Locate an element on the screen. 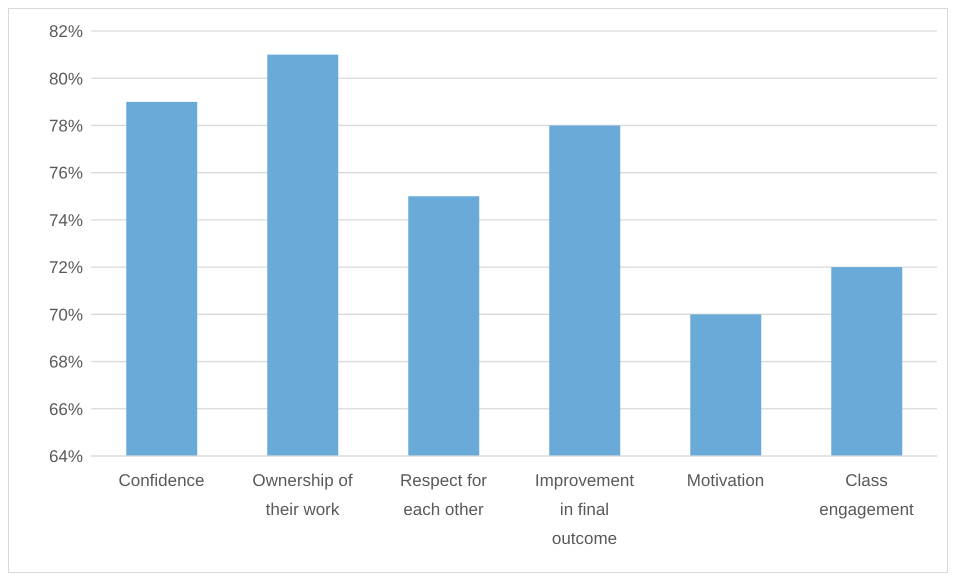  y-tick-label: 72% is located at coordinates (65, 268).